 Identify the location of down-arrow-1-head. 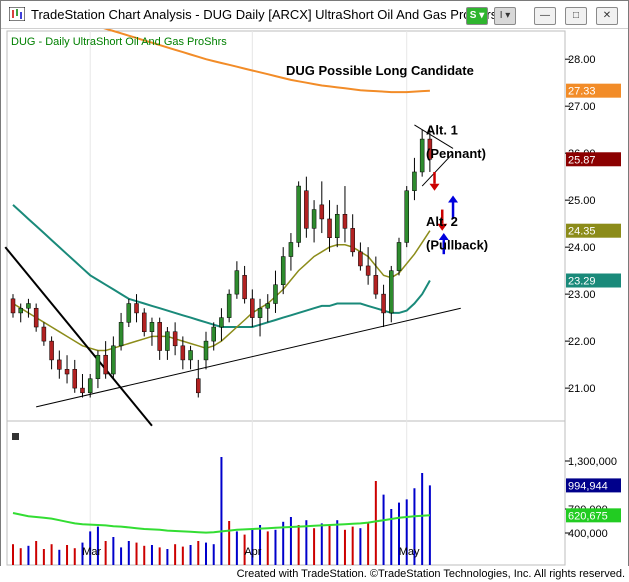
(434, 187).